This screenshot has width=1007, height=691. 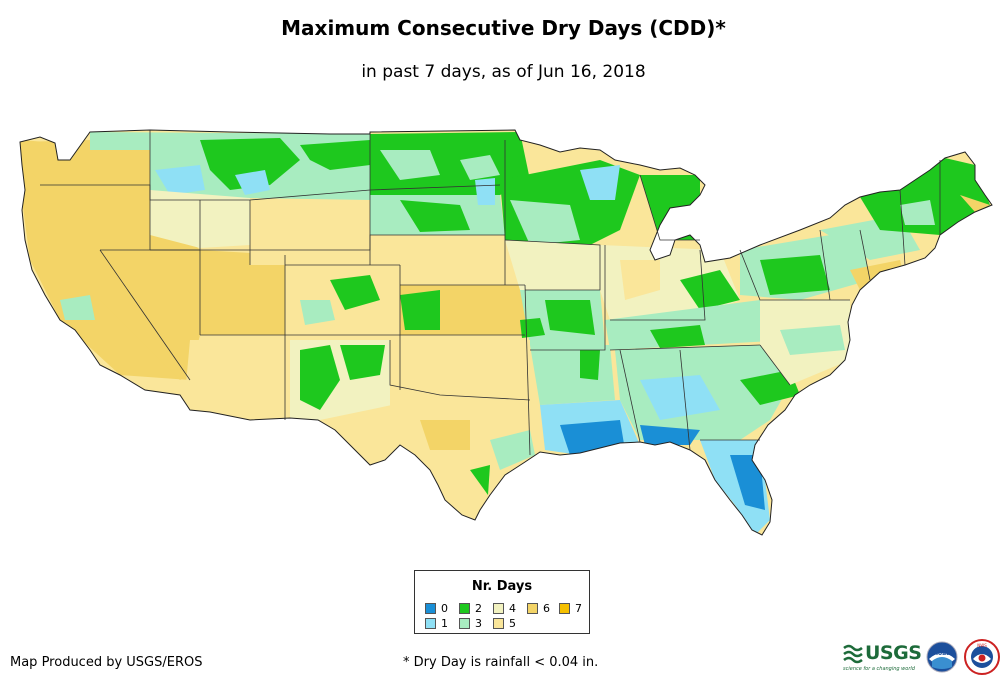 I want to click on legend-item-4: 4, so click(x=504, y=609).